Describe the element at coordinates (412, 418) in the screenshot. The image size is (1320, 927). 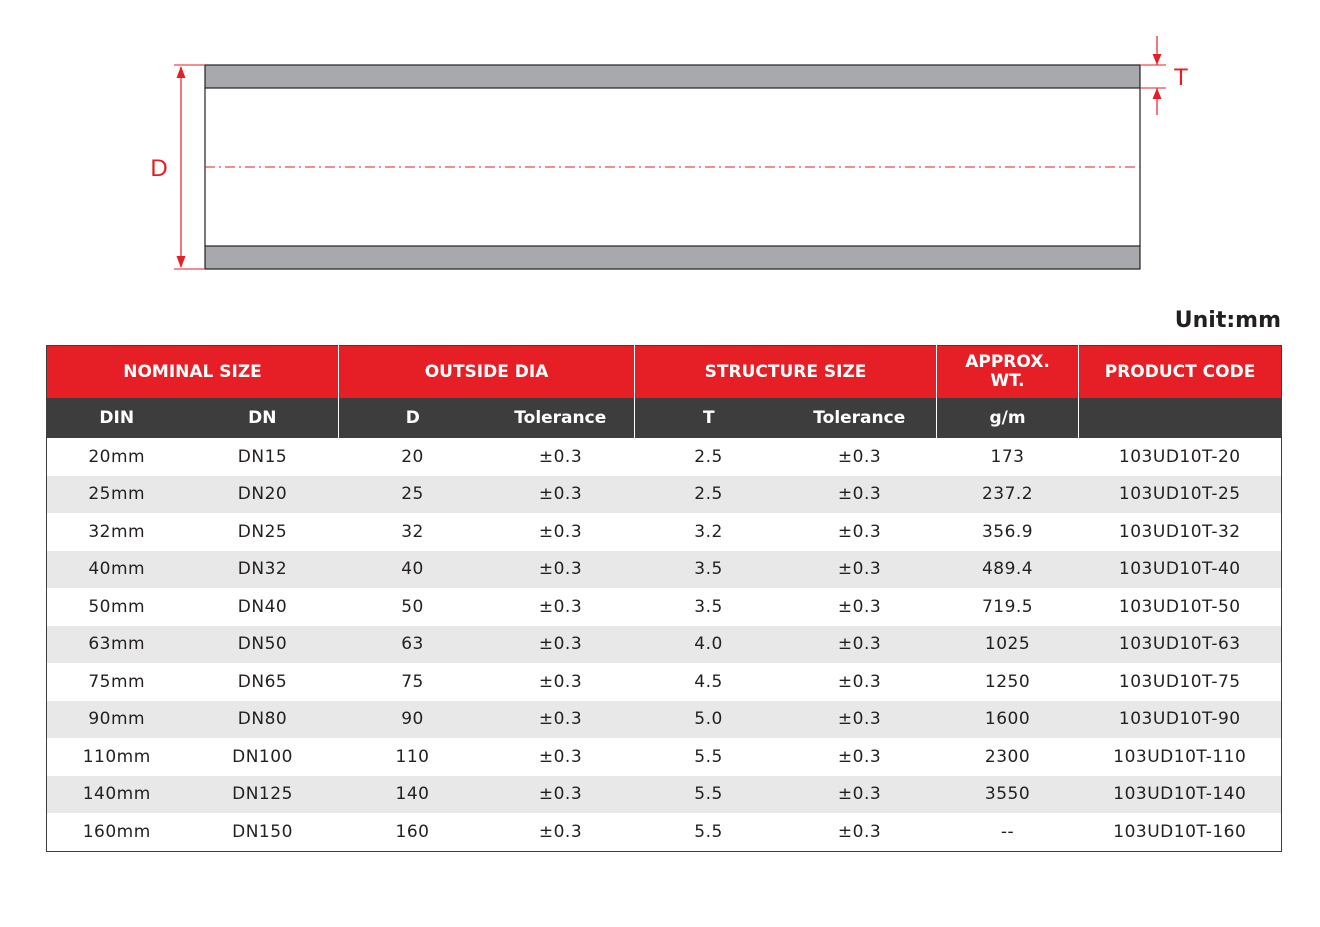
I see `d-header: D` at that location.